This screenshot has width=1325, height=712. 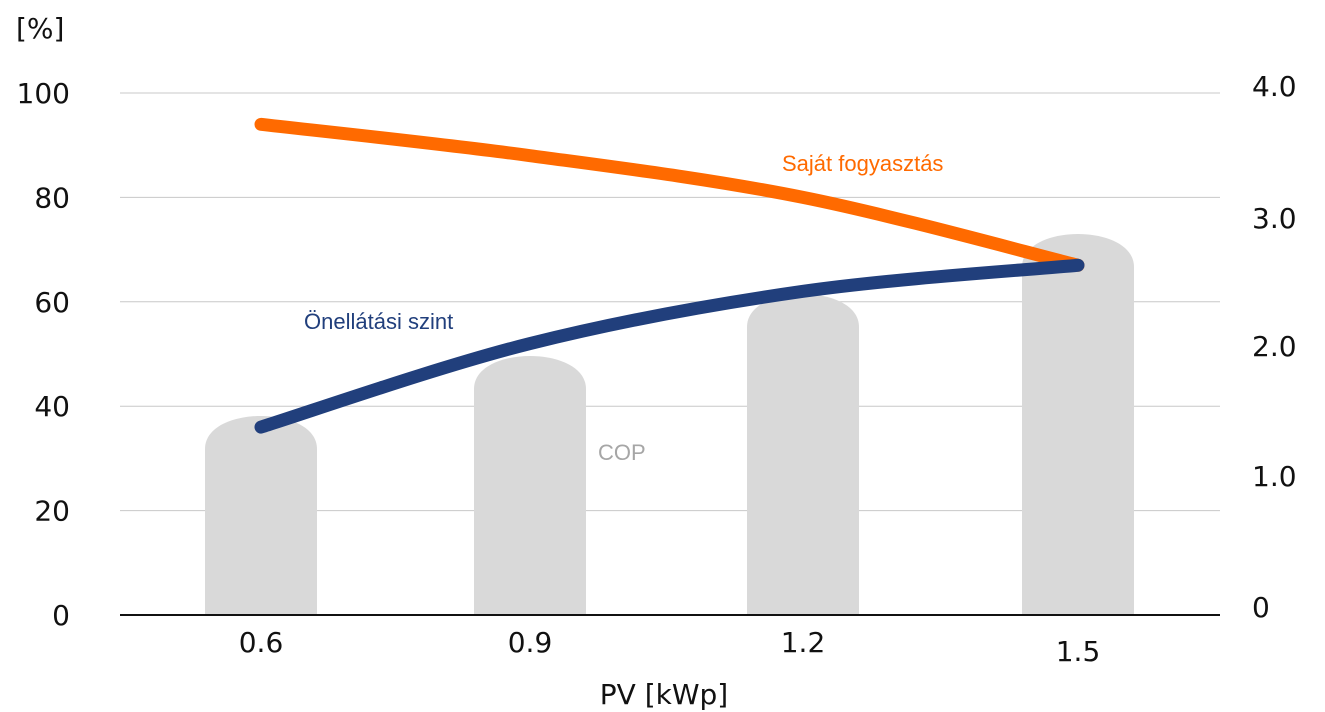 I want to click on x-axis-label: PV [kWp], so click(x=664, y=694).